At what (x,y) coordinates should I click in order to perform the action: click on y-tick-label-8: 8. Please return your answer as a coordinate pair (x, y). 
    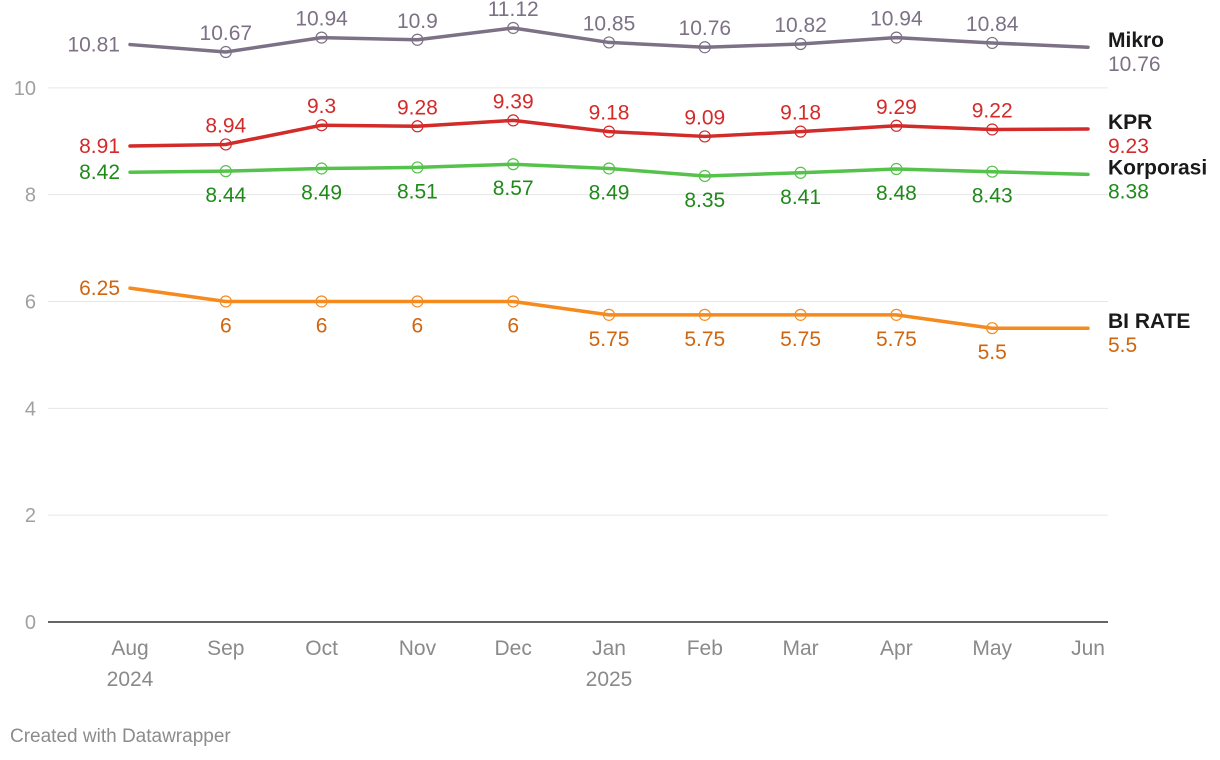
    Looking at the image, I should click on (30, 196).